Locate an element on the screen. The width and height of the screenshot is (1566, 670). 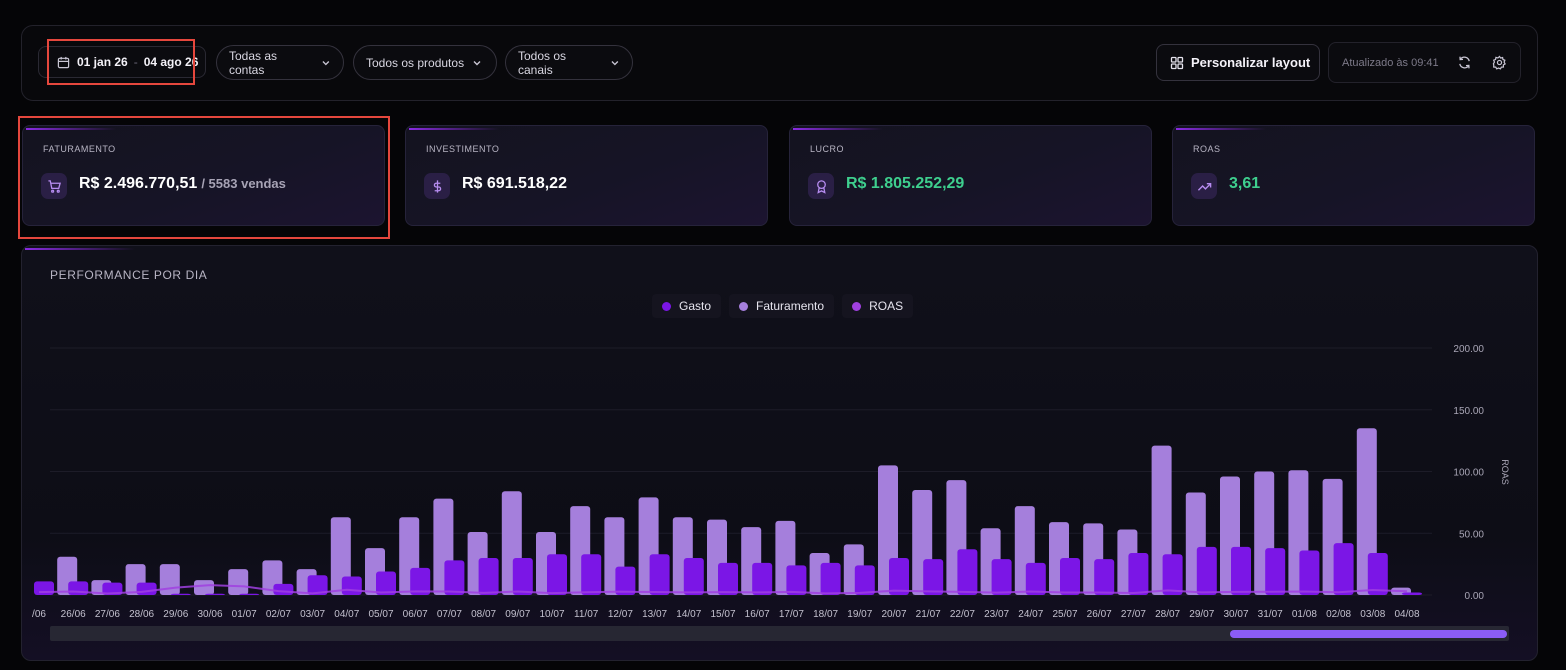
kpi-value: 3,61 is located at coordinates (1245, 183).